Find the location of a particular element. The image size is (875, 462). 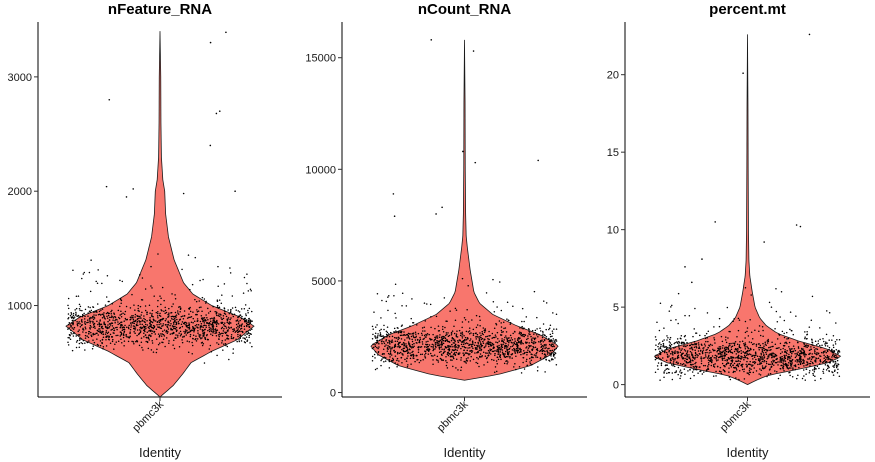

y-tick-label: 5000 is located at coordinates (324, 282).